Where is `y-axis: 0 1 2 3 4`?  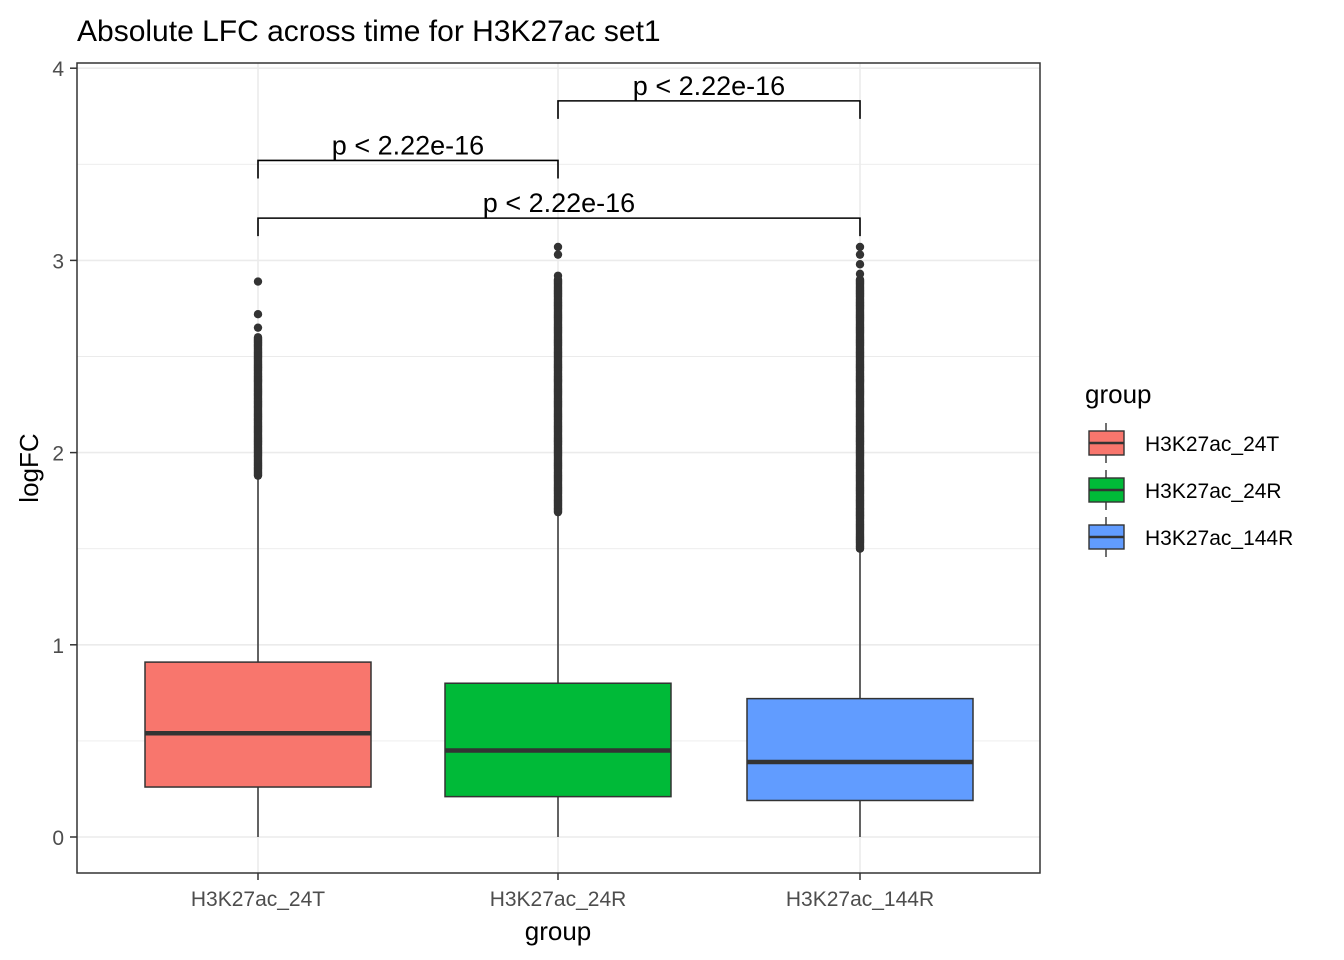 y-axis: 0 1 2 3 4 is located at coordinates (64, 454).